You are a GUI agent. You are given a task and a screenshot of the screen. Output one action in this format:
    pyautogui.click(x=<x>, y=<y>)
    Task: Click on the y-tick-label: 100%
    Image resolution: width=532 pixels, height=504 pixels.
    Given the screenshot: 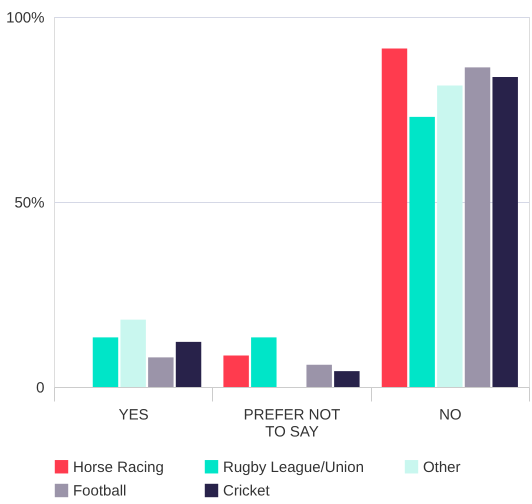 What is the action you would take?
    pyautogui.click(x=25, y=18)
    